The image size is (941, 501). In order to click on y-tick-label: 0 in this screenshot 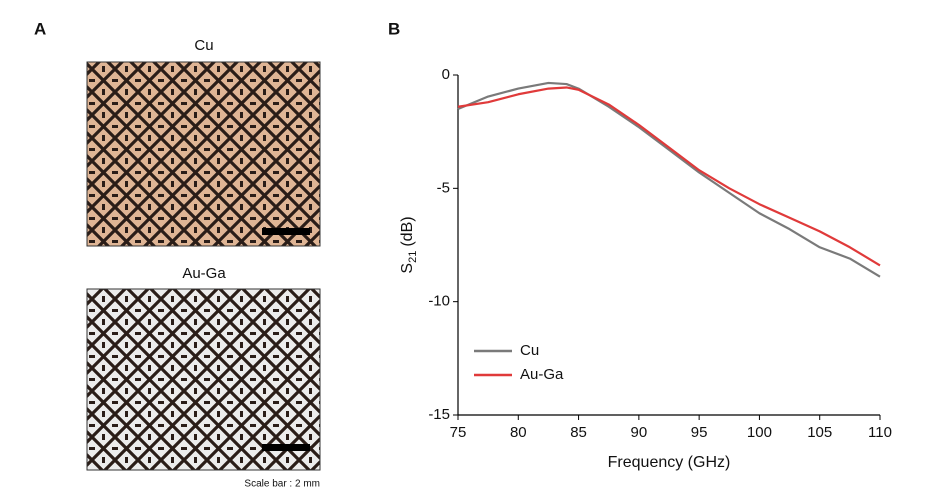, I will do `click(446, 74)`.